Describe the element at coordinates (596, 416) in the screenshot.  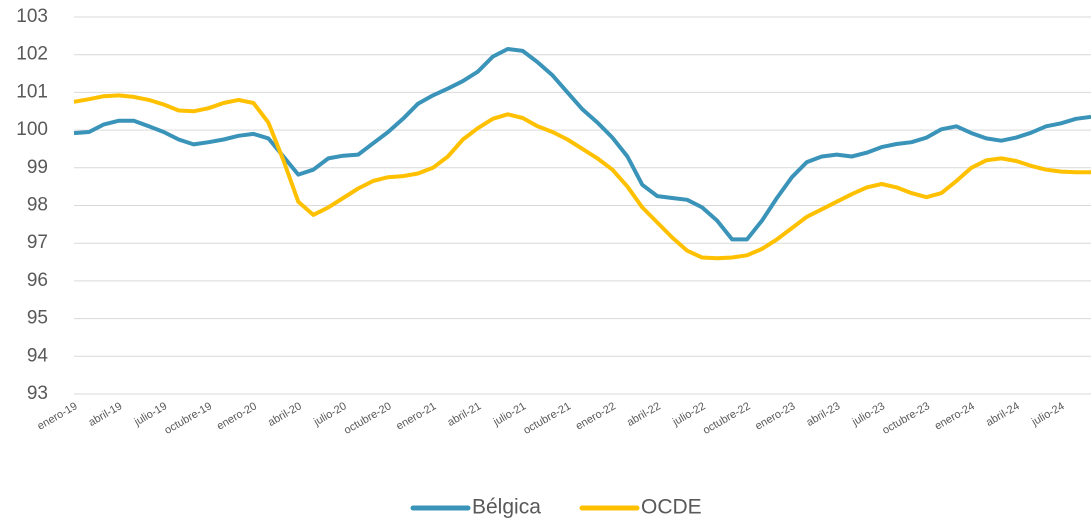
I see `x-tick-label: enero-22` at that location.